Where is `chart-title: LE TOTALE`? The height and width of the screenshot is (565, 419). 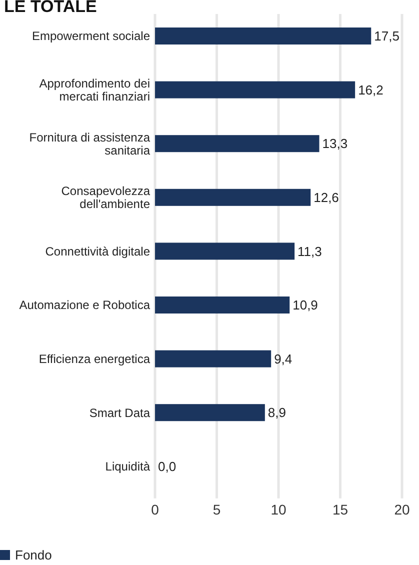
chart-title: LE TOTALE is located at coordinates (50, 8).